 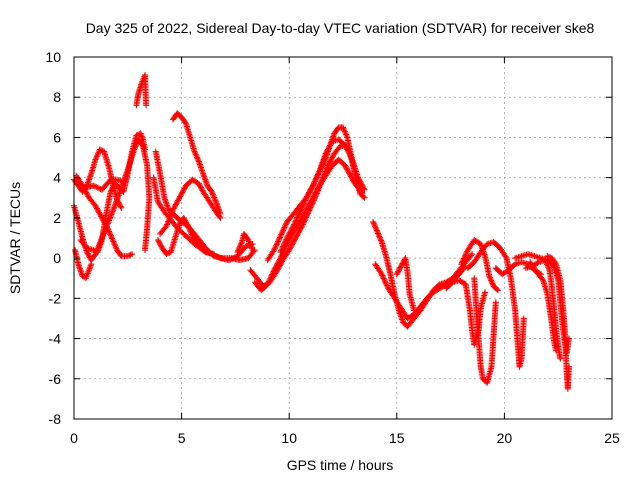 What do you see at coordinates (57, 178) in the screenshot?
I see `y-tick-label: 4` at bounding box center [57, 178].